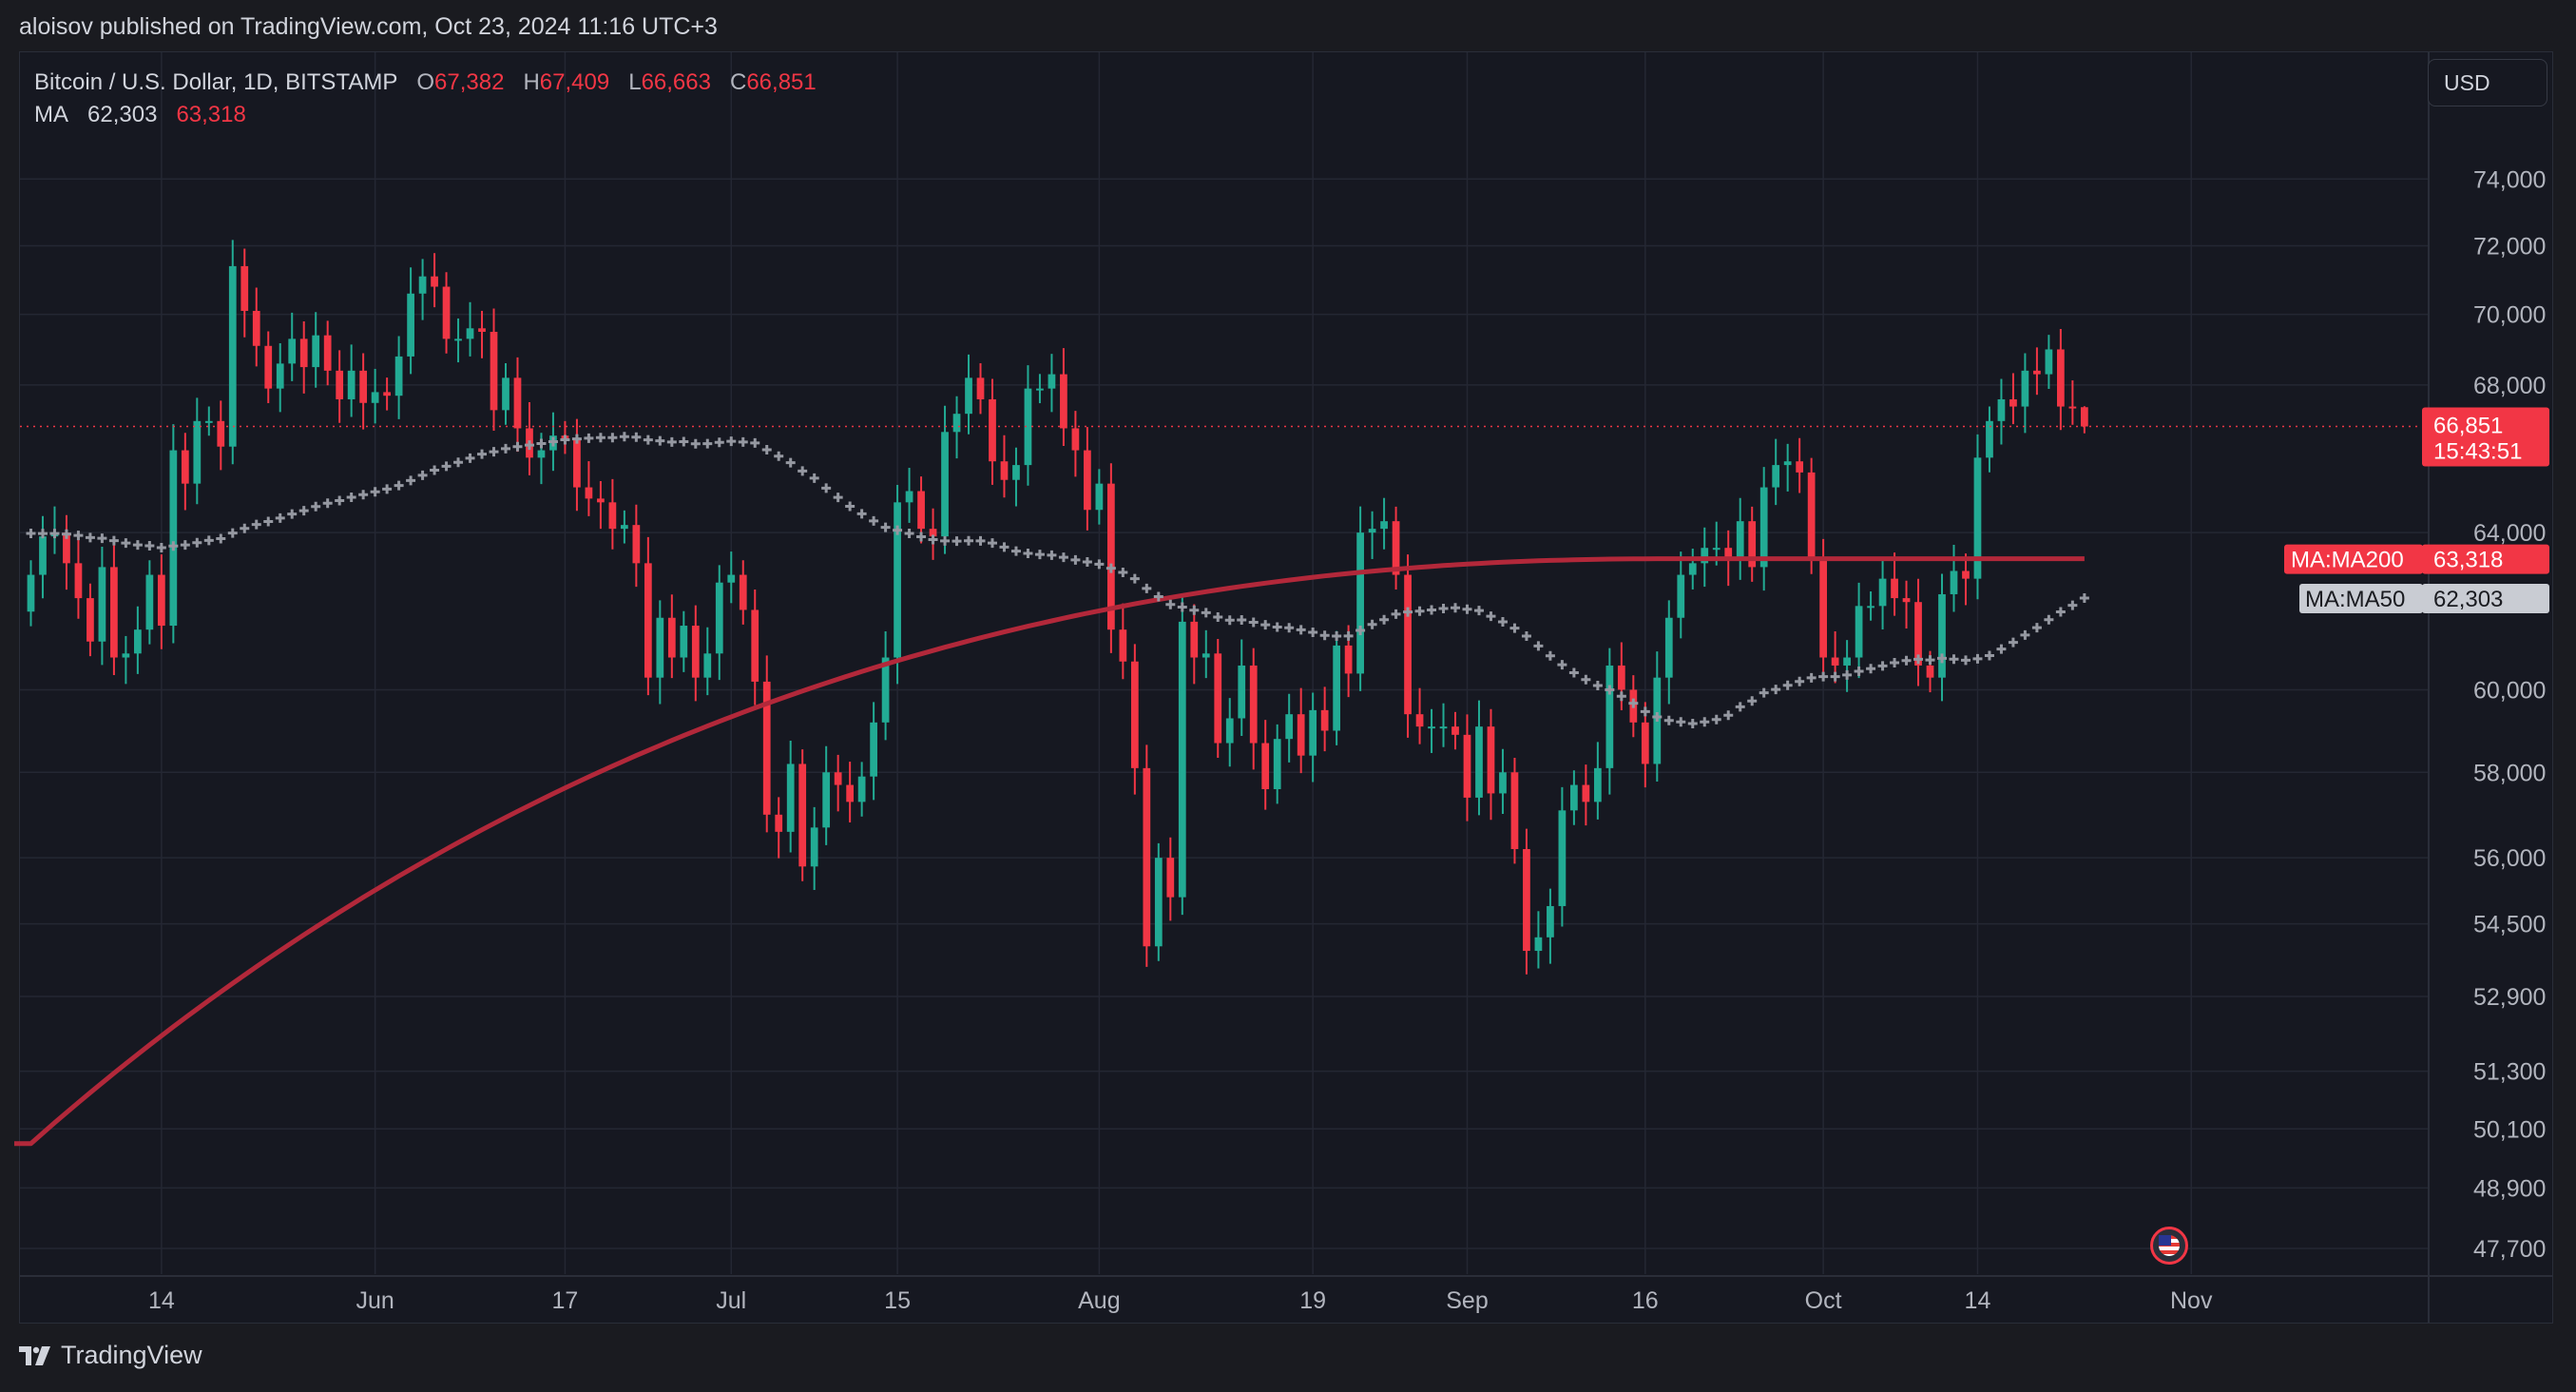  What do you see at coordinates (111, 1355) in the screenshot?
I see `tradingview-logo: TradingView` at bounding box center [111, 1355].